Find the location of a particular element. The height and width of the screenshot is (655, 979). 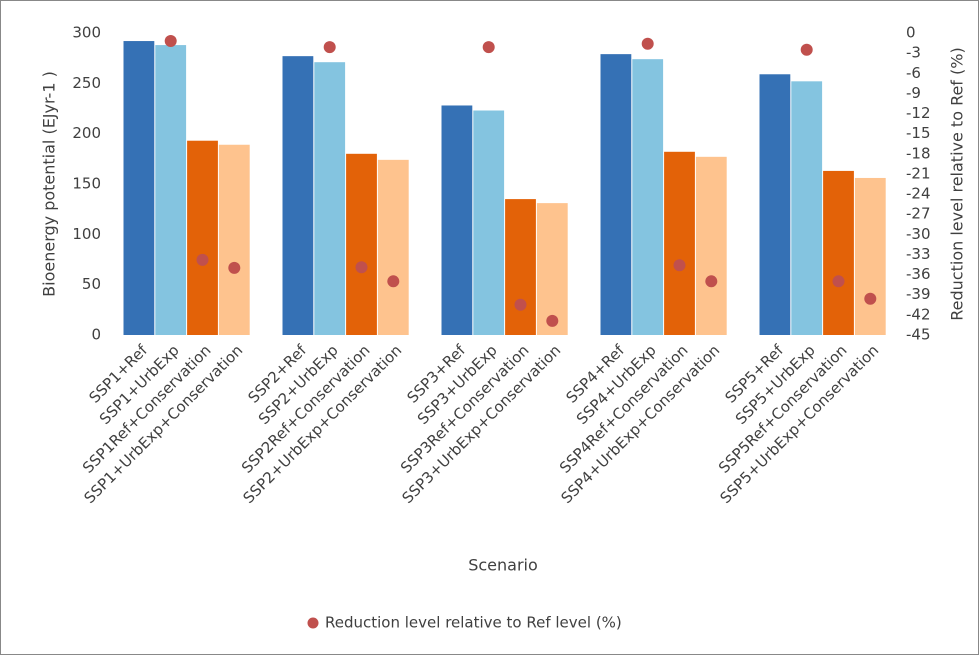

y-tick-label: 200 is located at coordinates (86, 133).